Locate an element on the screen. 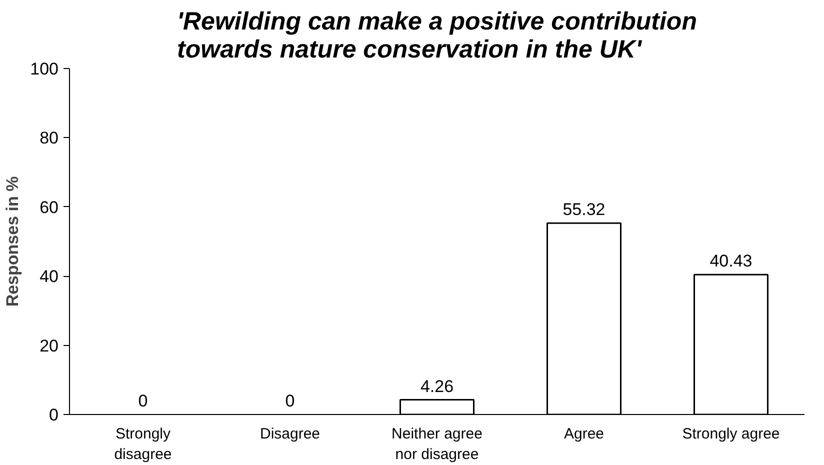 This screenshot has height=465, width=824. y-tick-label: 80 is located at coordinates (49, 138).